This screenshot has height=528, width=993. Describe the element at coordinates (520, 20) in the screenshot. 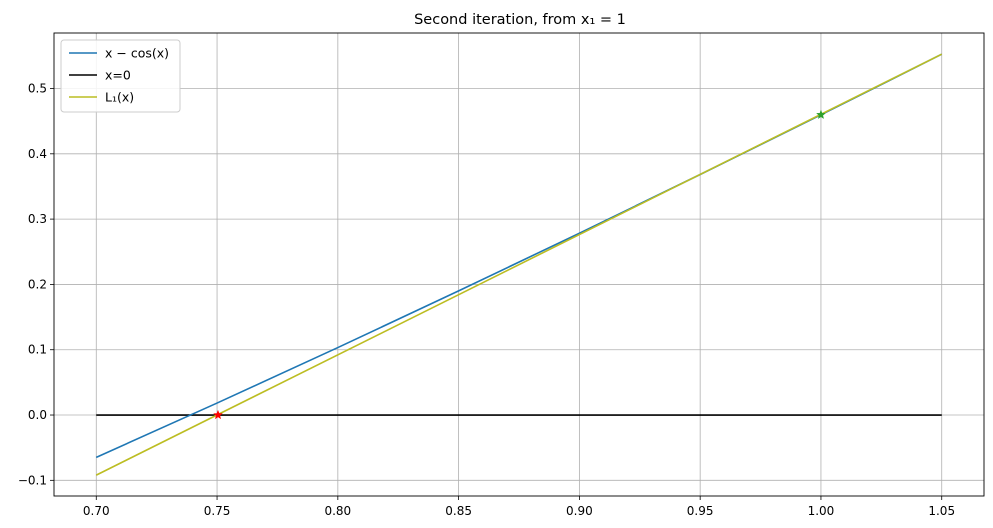

I see `chart-title: Second iteration, from x₁ = 1` at that location.